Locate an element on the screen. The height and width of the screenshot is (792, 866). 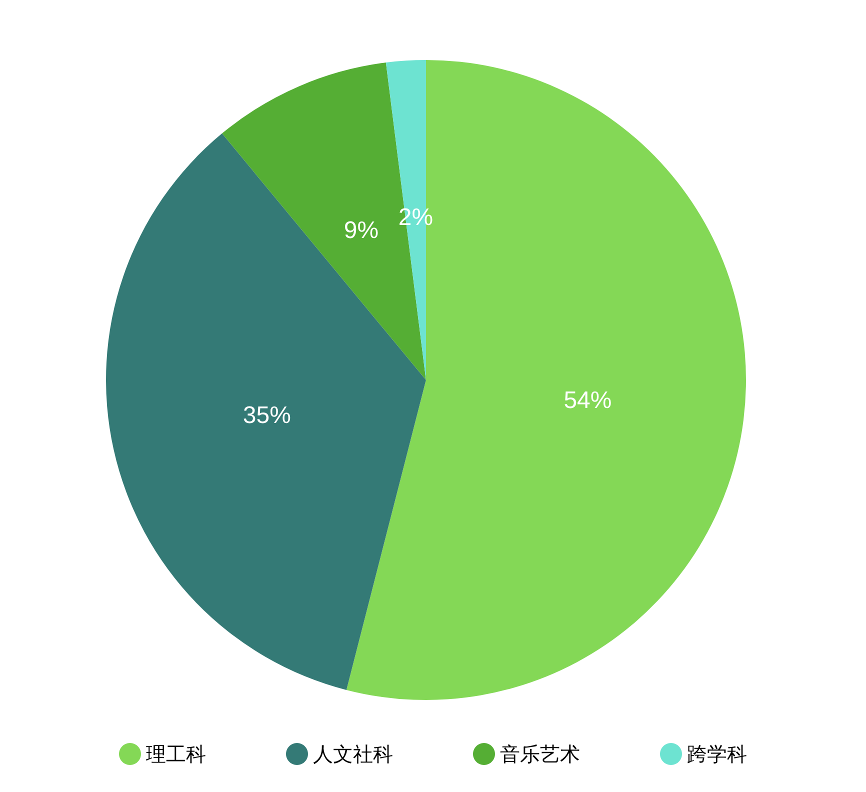
legend-label: 理工科 is located at coordinates (176, 754).